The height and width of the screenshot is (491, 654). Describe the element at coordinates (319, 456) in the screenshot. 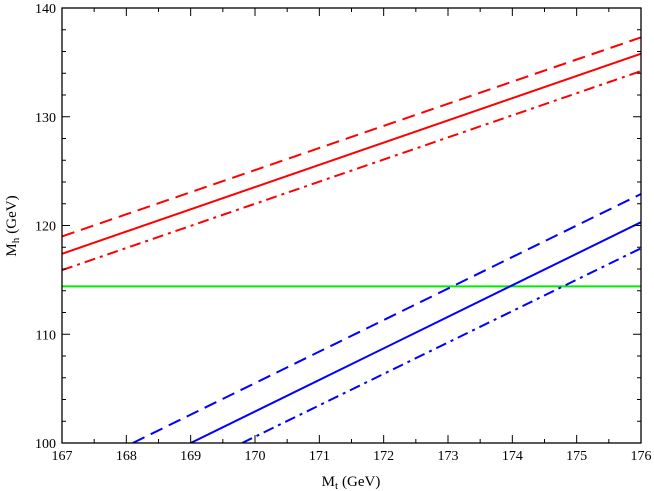

I see `x-tick-label: 171` at that location.